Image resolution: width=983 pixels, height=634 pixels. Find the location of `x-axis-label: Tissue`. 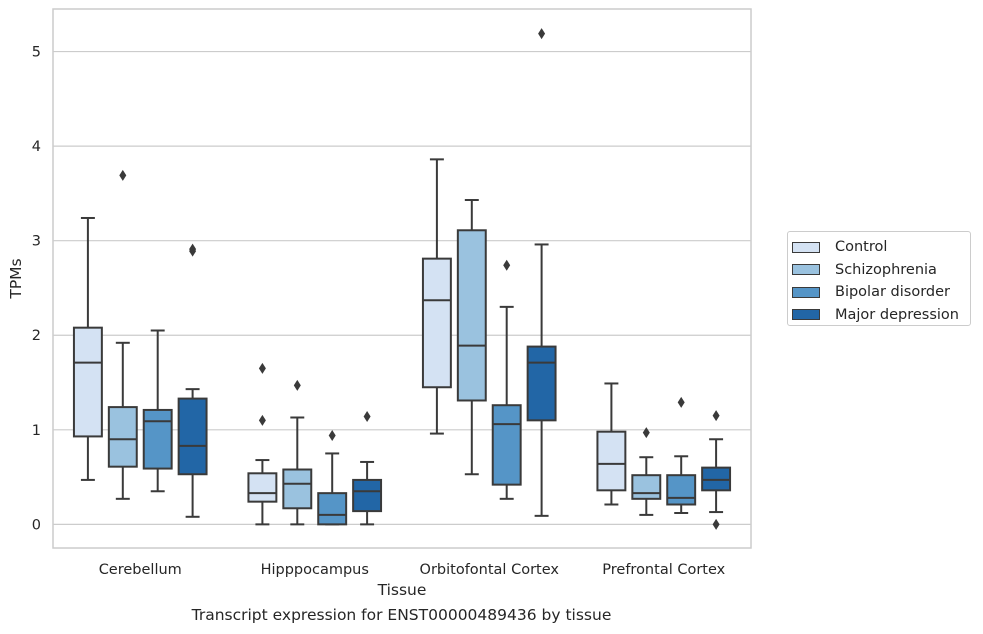

x-axis-label: Tissue is located at coordinates (402, 590).